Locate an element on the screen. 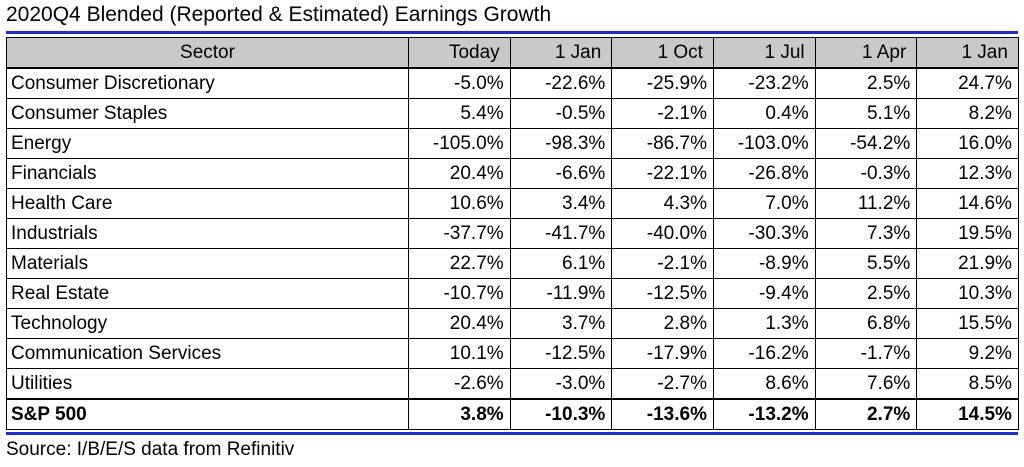  value-cell: -41.7% is located at coordinates (561, 233).